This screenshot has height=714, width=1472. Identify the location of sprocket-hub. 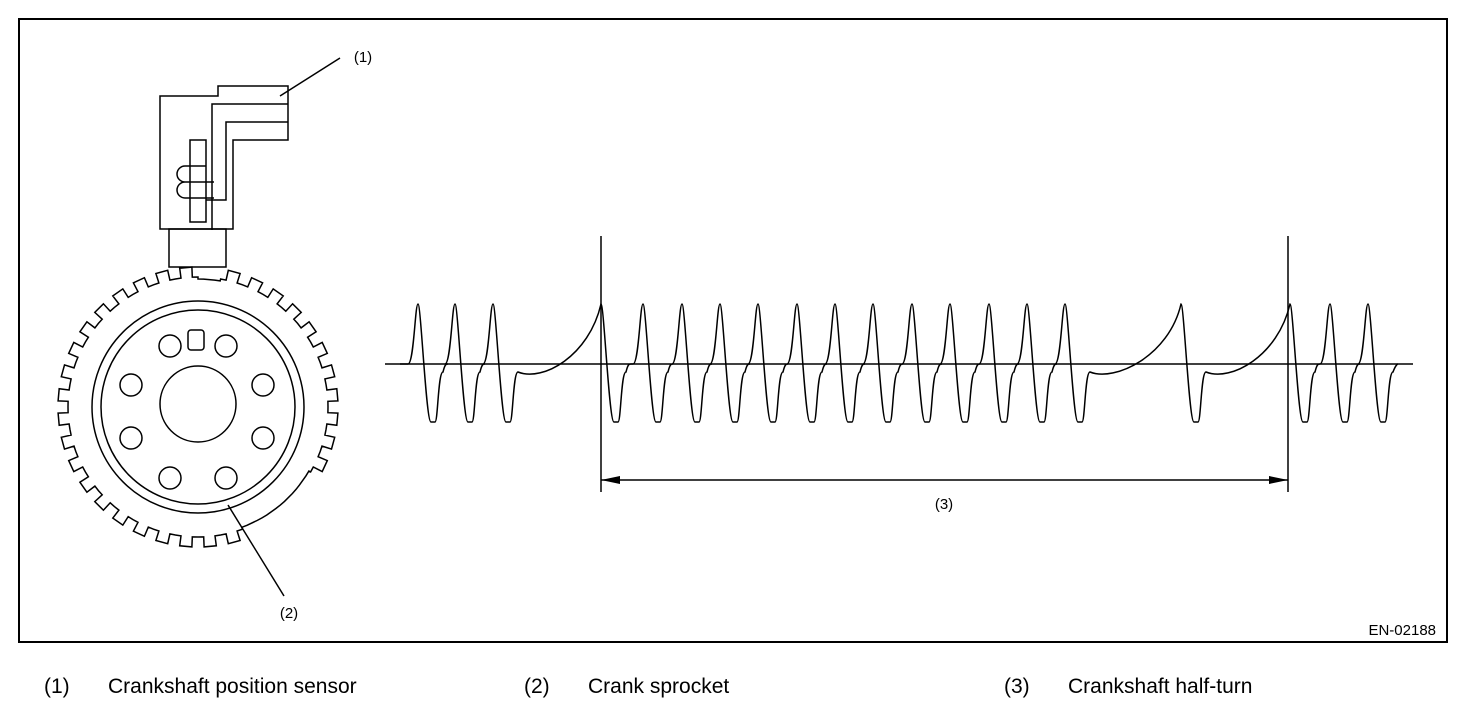
(198, 404).